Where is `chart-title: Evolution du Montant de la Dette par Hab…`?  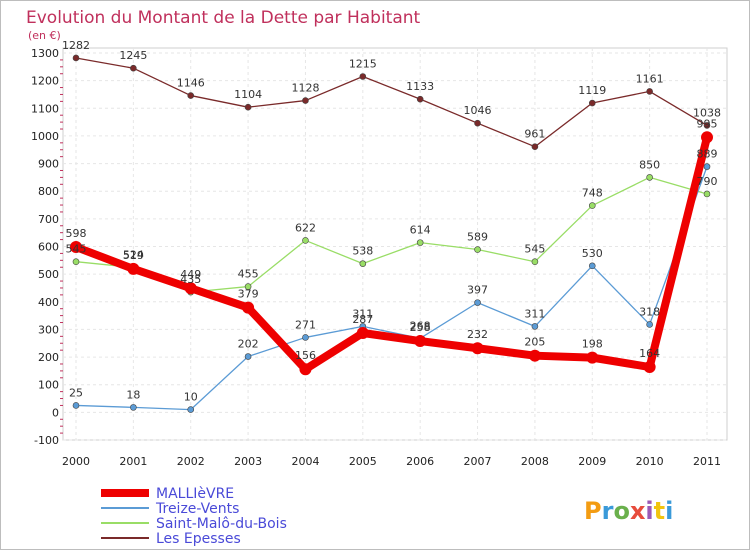
chart-title: Evolution du Montant de la Dette par Hab… is located at coordinates (223, 18).